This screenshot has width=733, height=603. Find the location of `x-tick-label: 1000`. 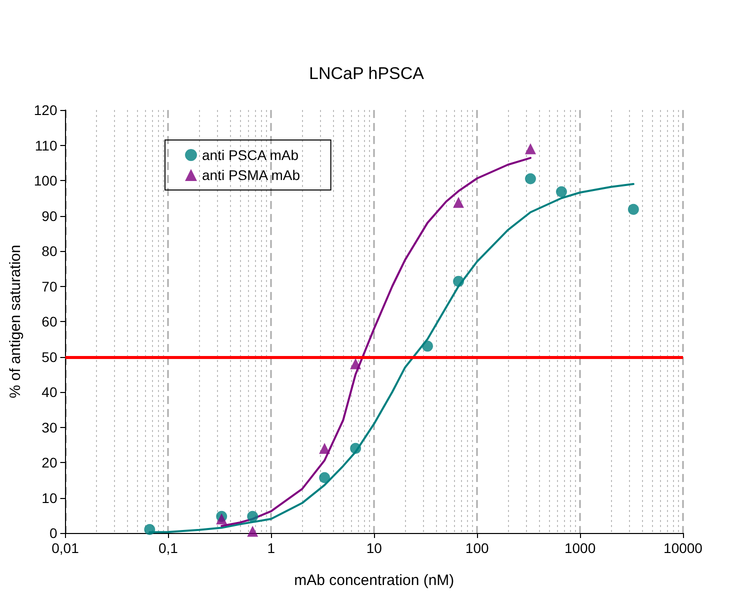

x-tick-label: 1000 is located at coordinates (580, 548).